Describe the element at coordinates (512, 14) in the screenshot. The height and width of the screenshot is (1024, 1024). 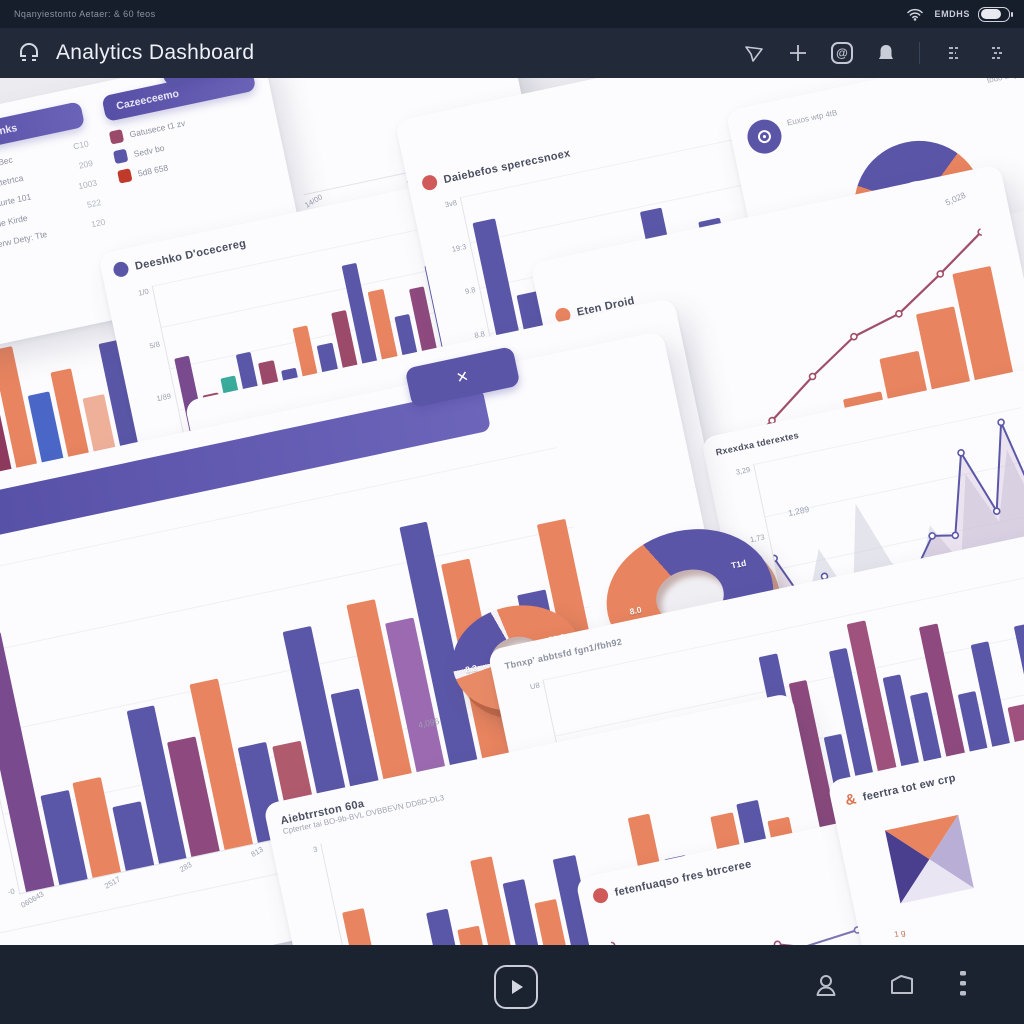
I see `status-bar: Nqanyiestonto Aetaer: & 60 feos EMDHS` at that location.